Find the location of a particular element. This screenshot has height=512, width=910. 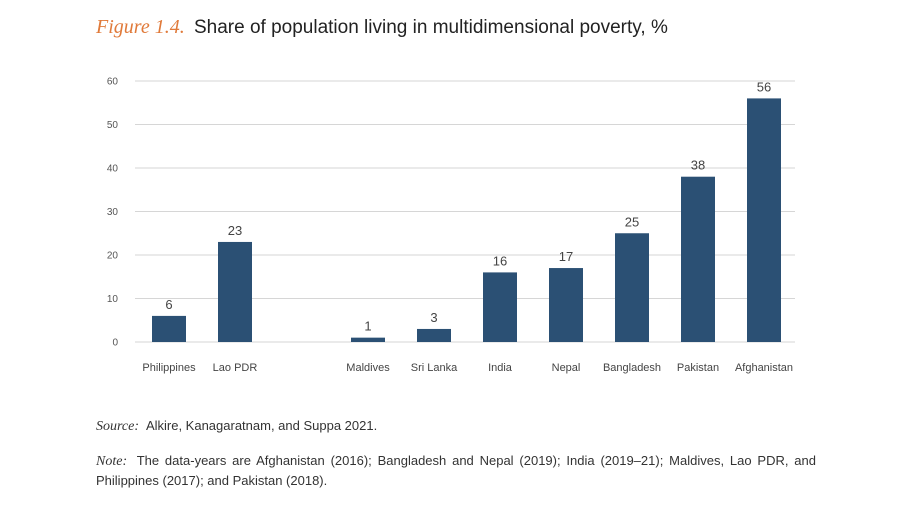

category-label: Nepal is located at coordinates (566, 368).